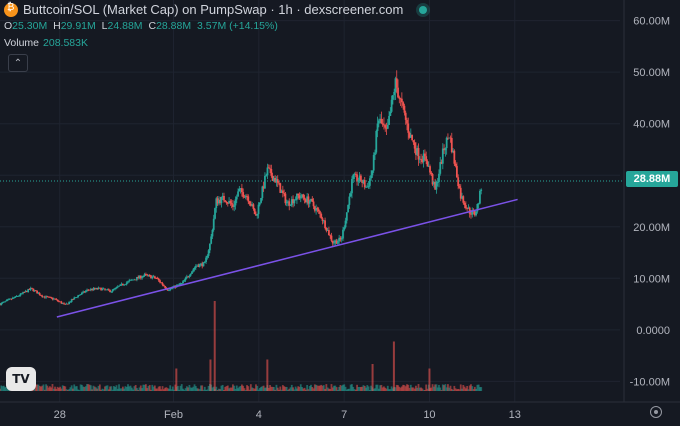  What do you see at coordinates (8, 26) in the screenshot?
I see `open-key: O` at bounding box center [8, 26].